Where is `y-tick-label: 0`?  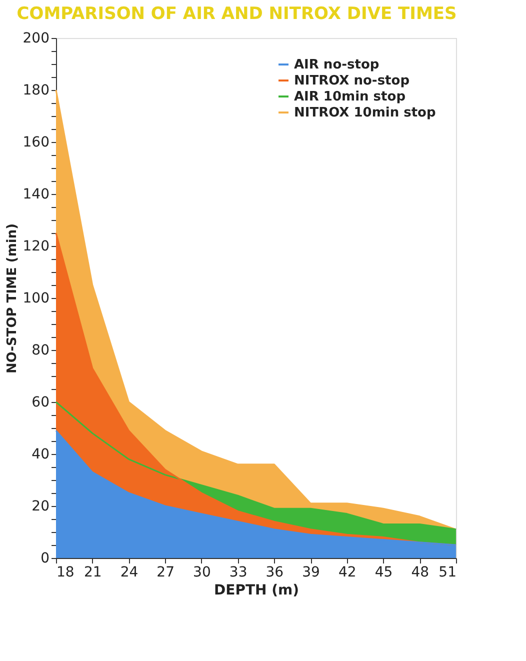
y-tick-label: 0 is located at coordinates (45, 558).